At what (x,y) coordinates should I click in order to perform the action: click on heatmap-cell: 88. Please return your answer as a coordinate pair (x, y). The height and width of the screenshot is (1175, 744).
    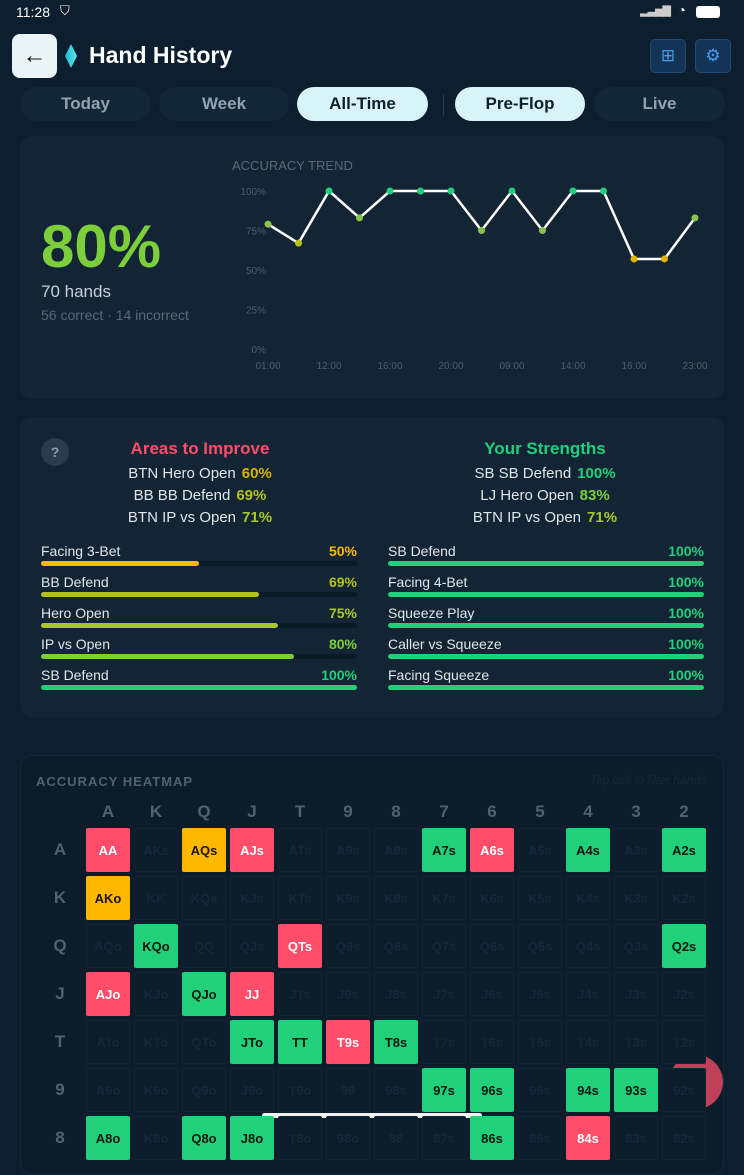
    Looking at the image, I should click on (396, 1138).